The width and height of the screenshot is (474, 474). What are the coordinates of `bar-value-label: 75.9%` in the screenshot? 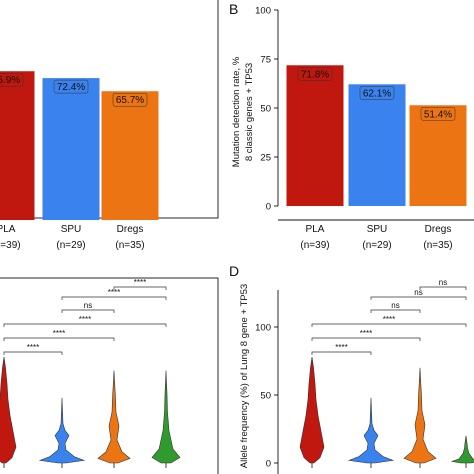 It's located at (10, 80).